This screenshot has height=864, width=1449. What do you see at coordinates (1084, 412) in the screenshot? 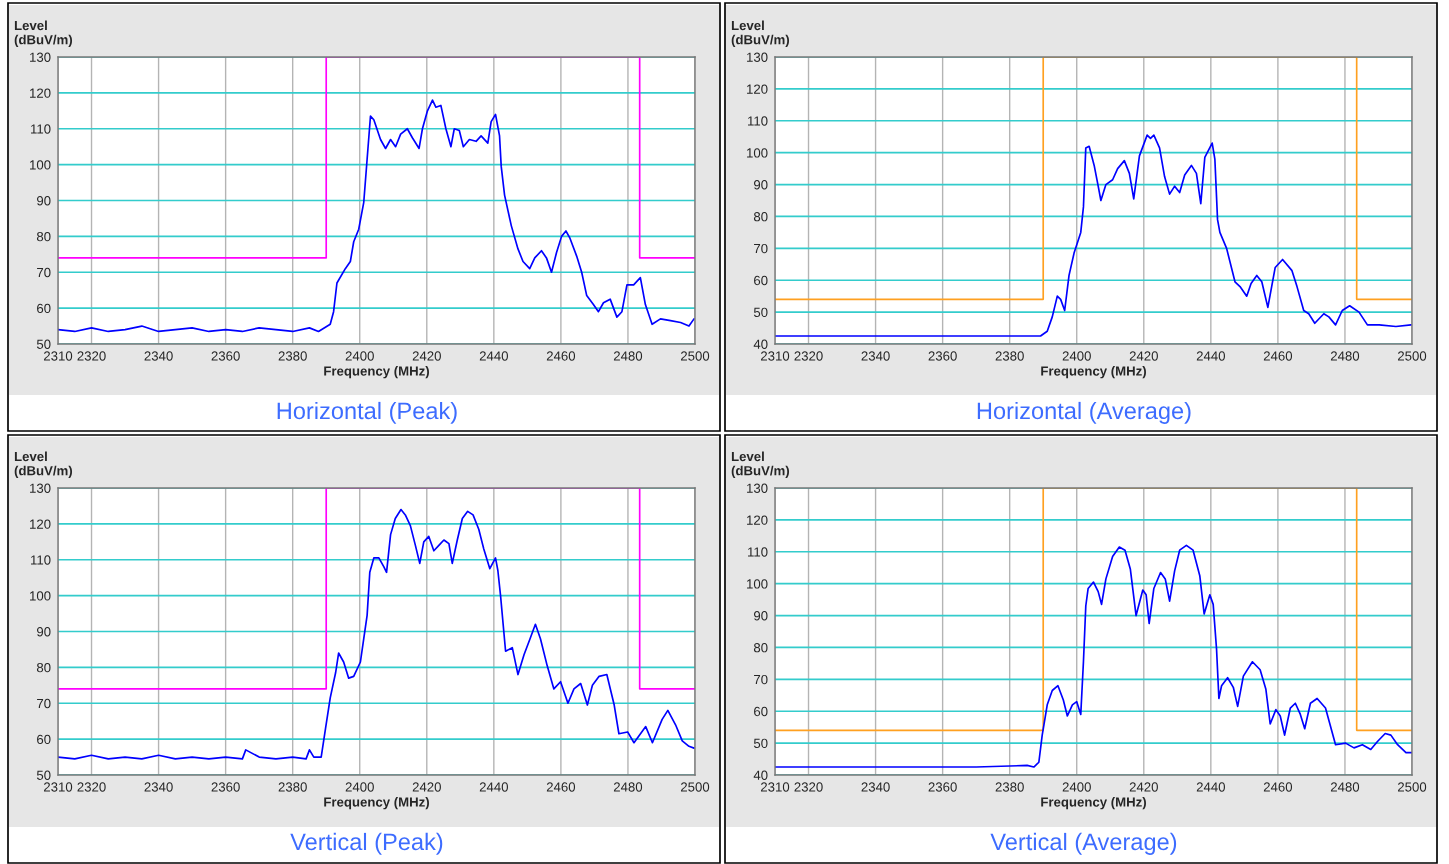
I see `text: Horizontal (Average)` at bounding box center [1084, 412].